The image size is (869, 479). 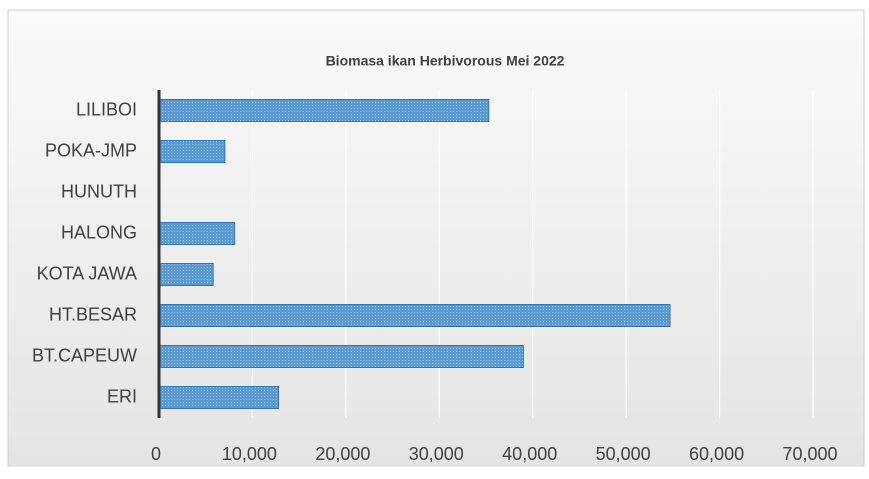 What do you see at coordinates (106, 109) in the screenshot?
I see `y-tick-label: LILIBOI` at bounding box center [106, 109].